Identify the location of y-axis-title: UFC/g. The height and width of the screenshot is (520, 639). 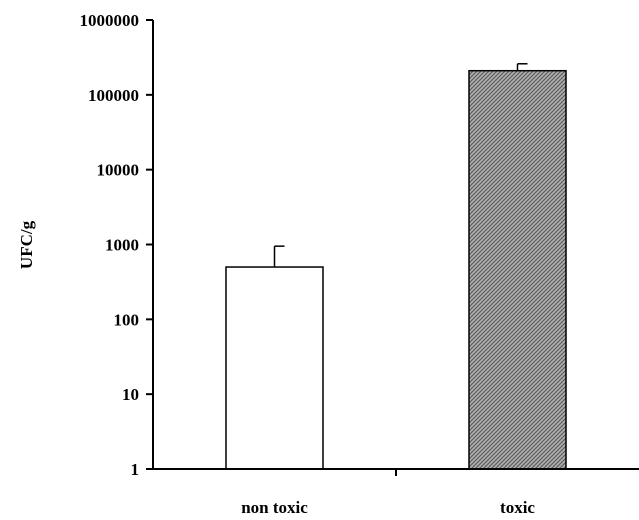
(26, 244).